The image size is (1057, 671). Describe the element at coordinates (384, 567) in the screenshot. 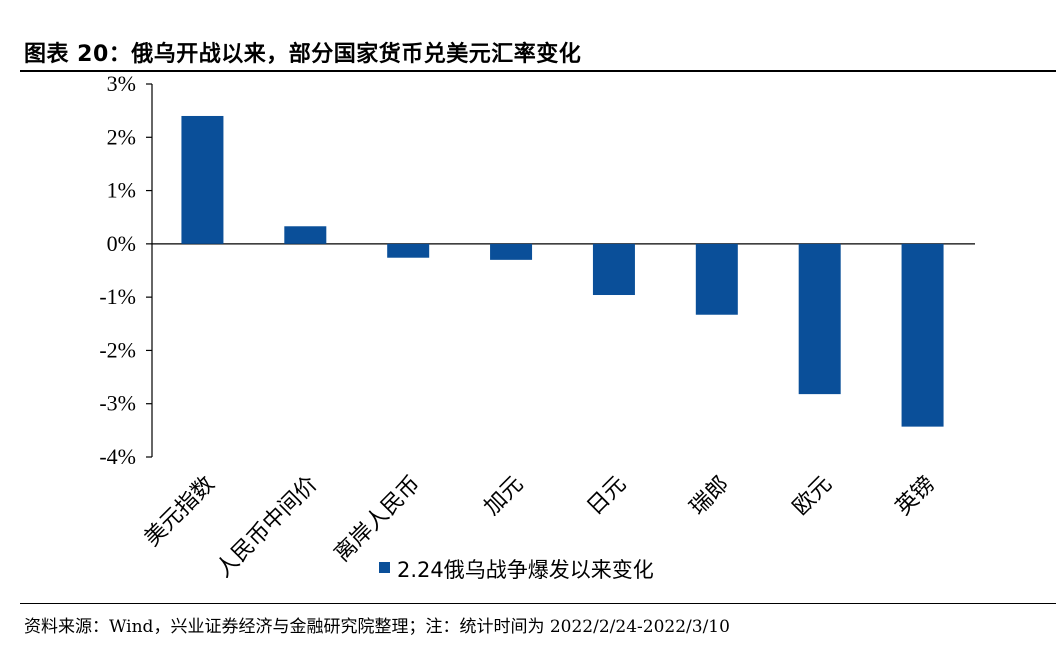

I see `legend-swatch` at that location.